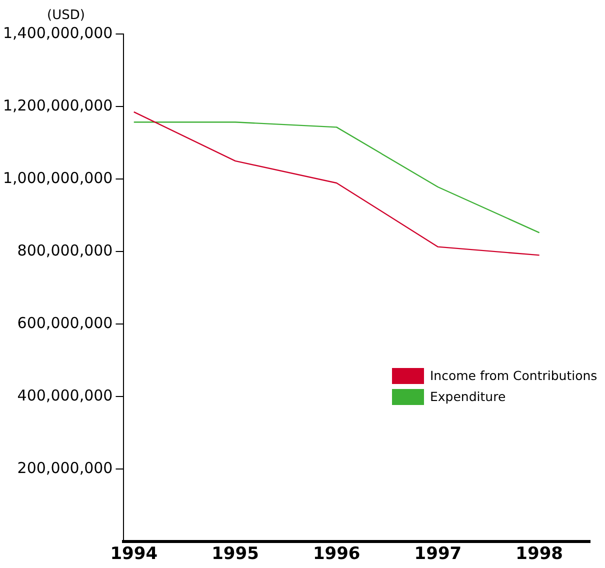 The height and width of the screenshot is (568, 605). What do you see at coordinates (57, 33) in the screenshot?
I see `y-tick-label: 1,400,000,000` at bounding box center [57, 33].